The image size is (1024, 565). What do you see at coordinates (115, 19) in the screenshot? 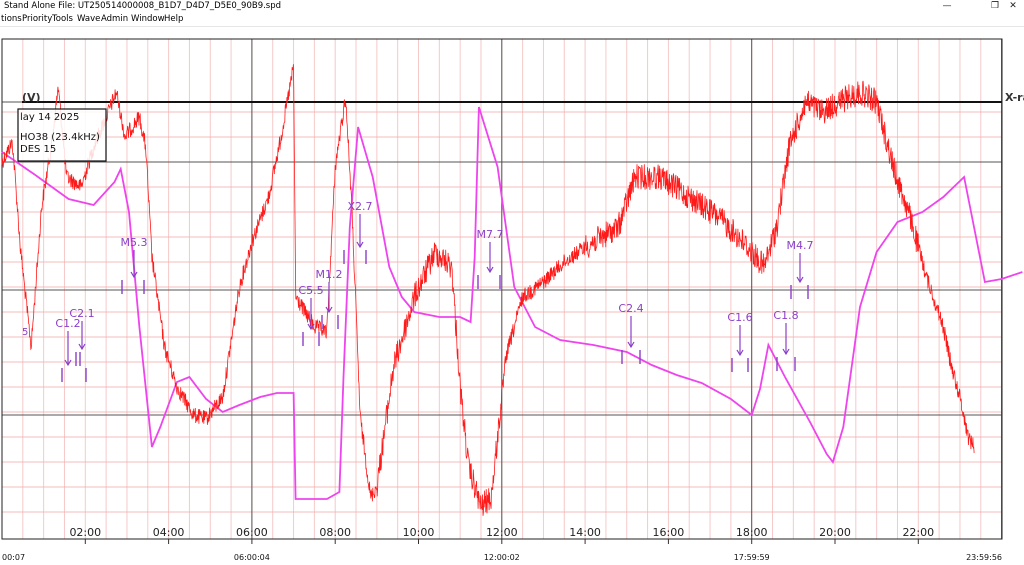
I see `menu-admin: Admin` at bounding box center [115, 19].